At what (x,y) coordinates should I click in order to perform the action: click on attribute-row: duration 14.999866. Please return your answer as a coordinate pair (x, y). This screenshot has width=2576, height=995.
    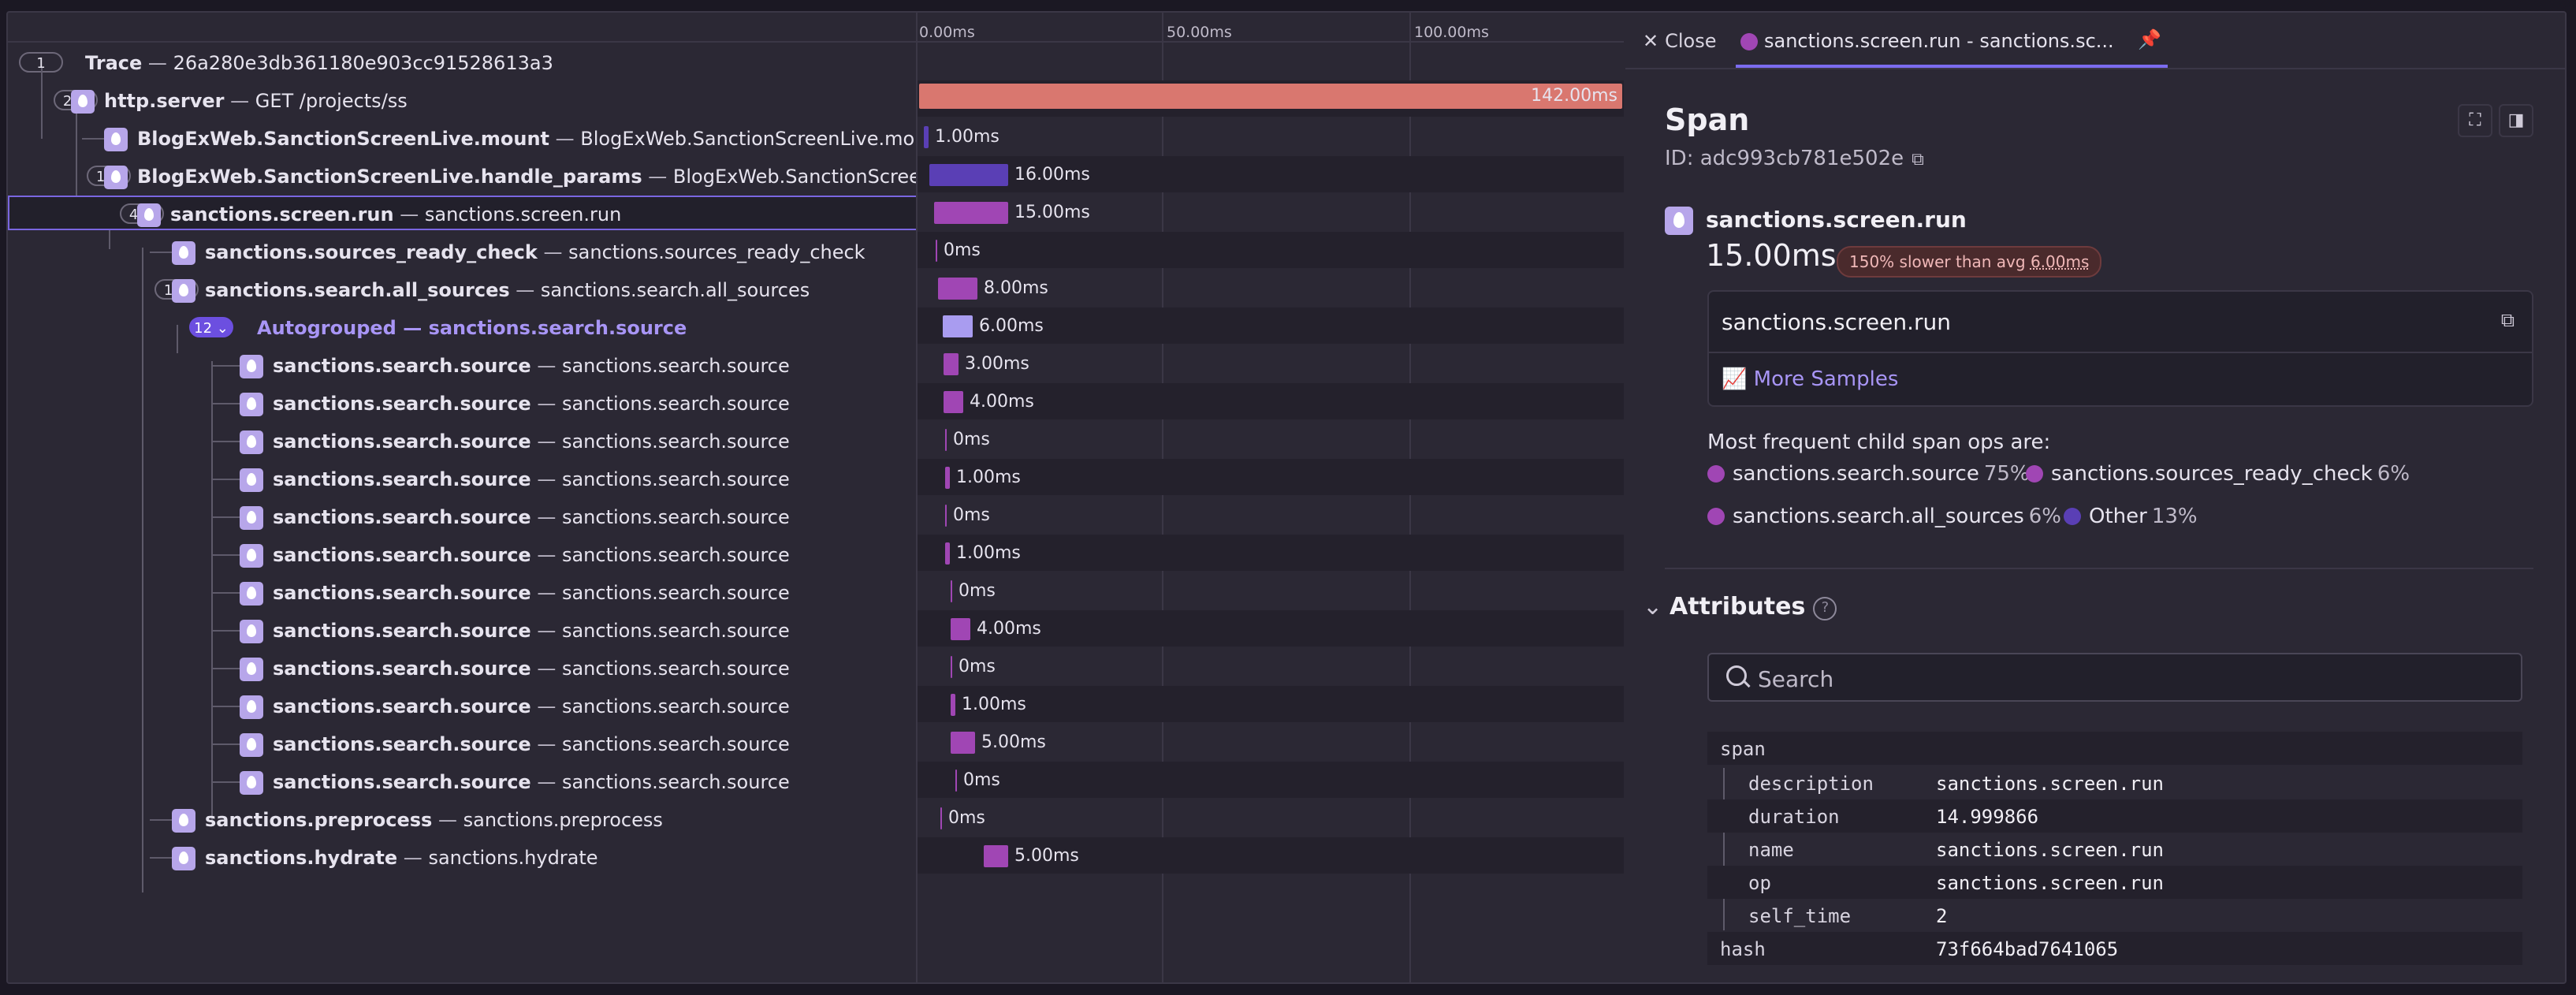
    Looking at the image, I should click on (2114, 816).